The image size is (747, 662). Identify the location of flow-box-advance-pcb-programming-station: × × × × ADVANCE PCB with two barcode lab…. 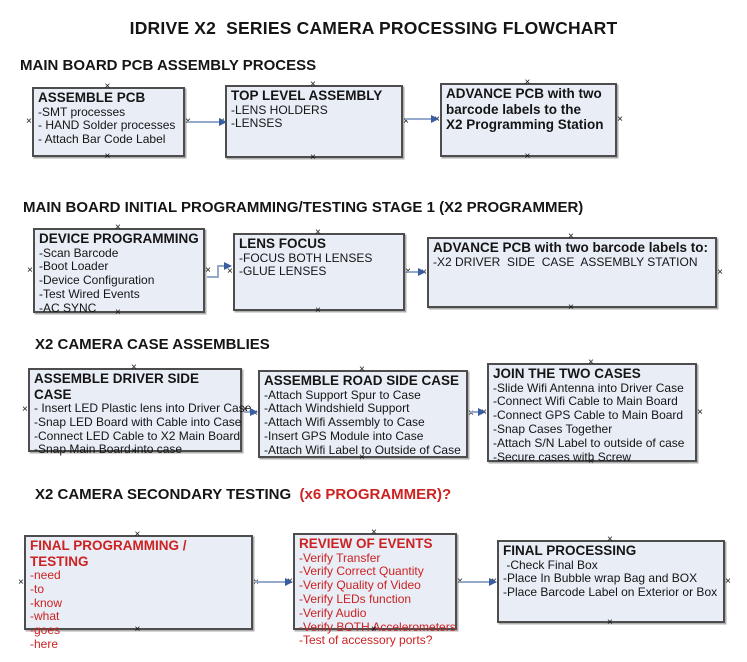
(528, 120).